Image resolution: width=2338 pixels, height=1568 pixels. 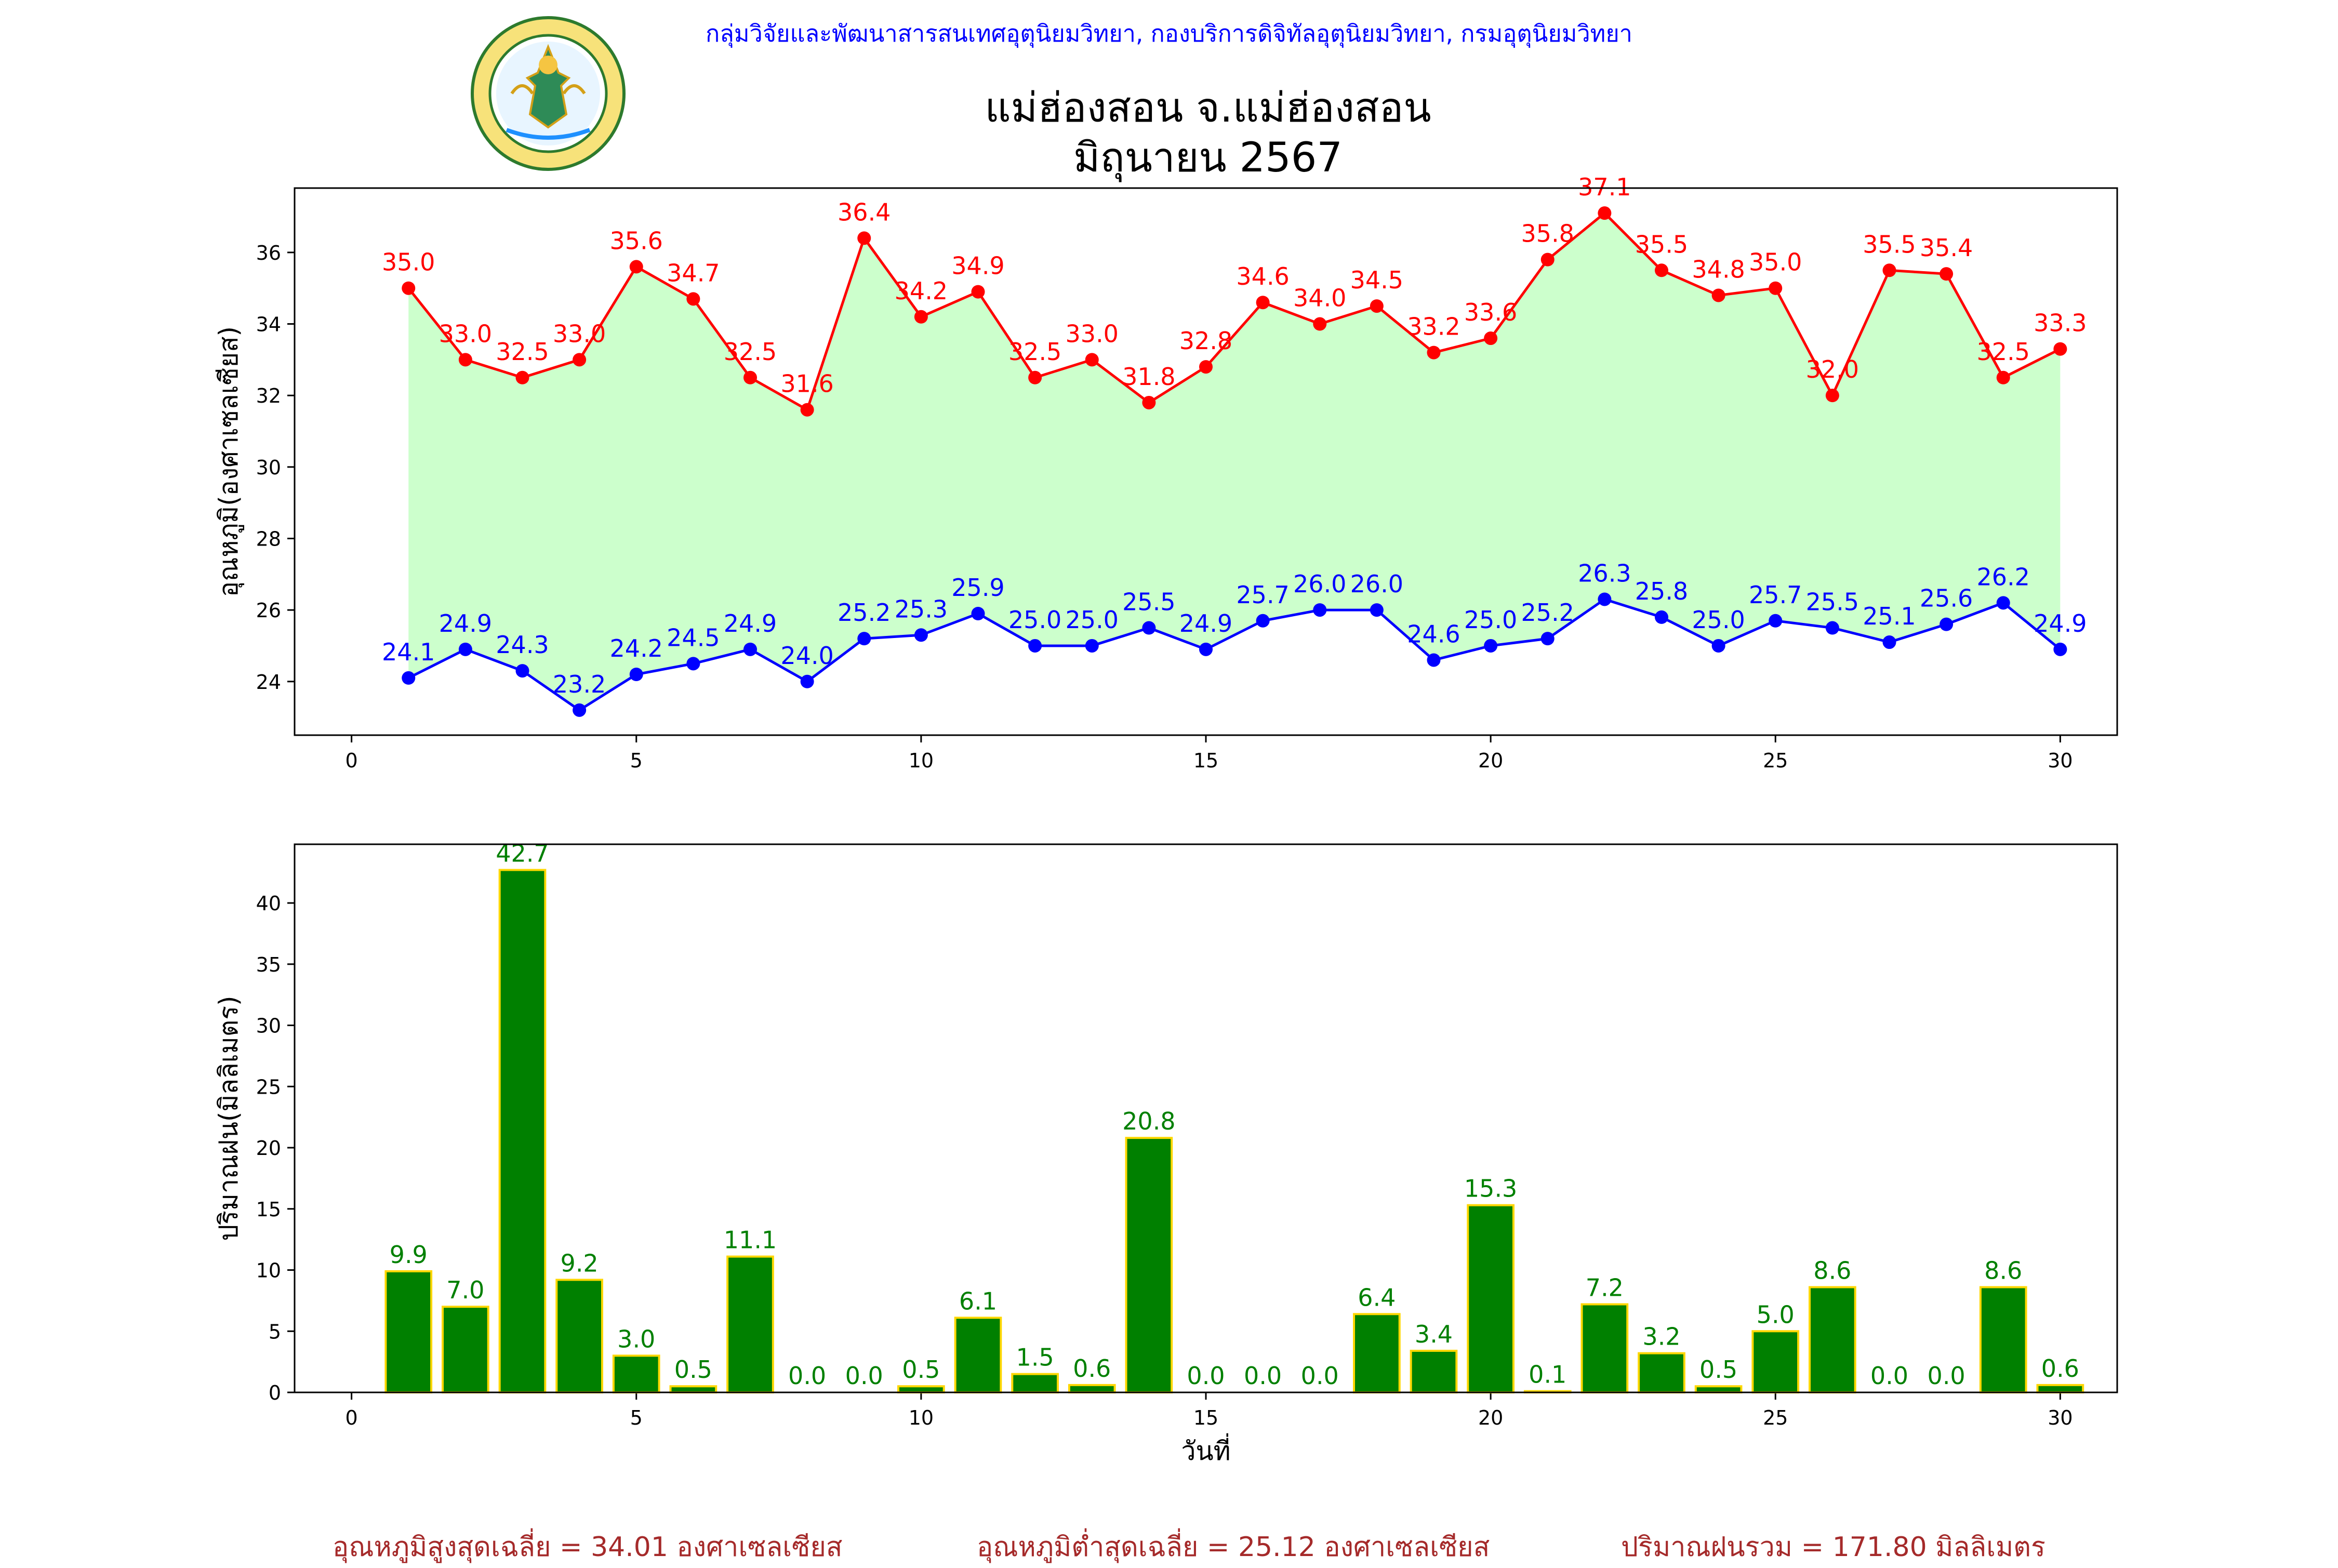 I want to click on temp-y-axis-label: อุณหภูมิ(องศาเซลเซียส), so click(x=229, y=461).